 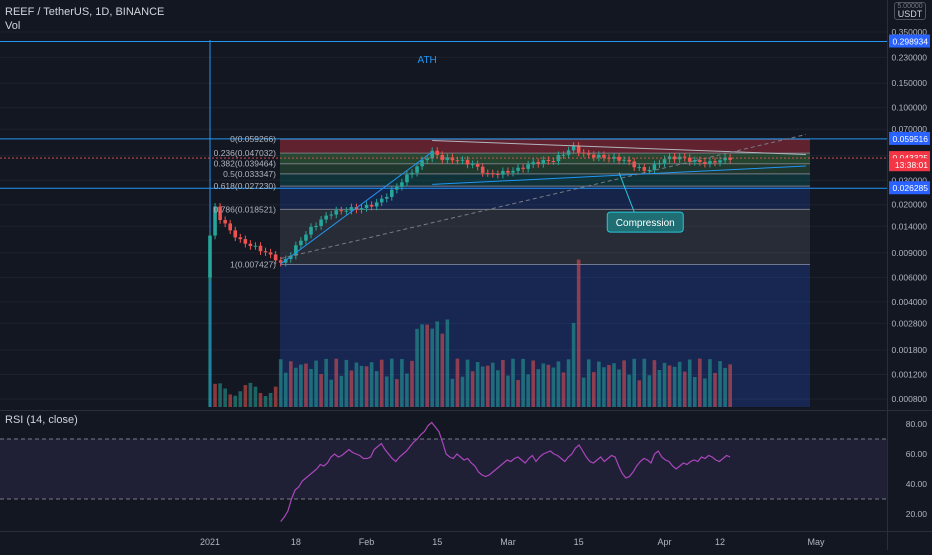 What do you see at coordinates (911, 165) in the screenshot?
I see `price-badge-label: 13:38:01` at bounding box center [911, 165].